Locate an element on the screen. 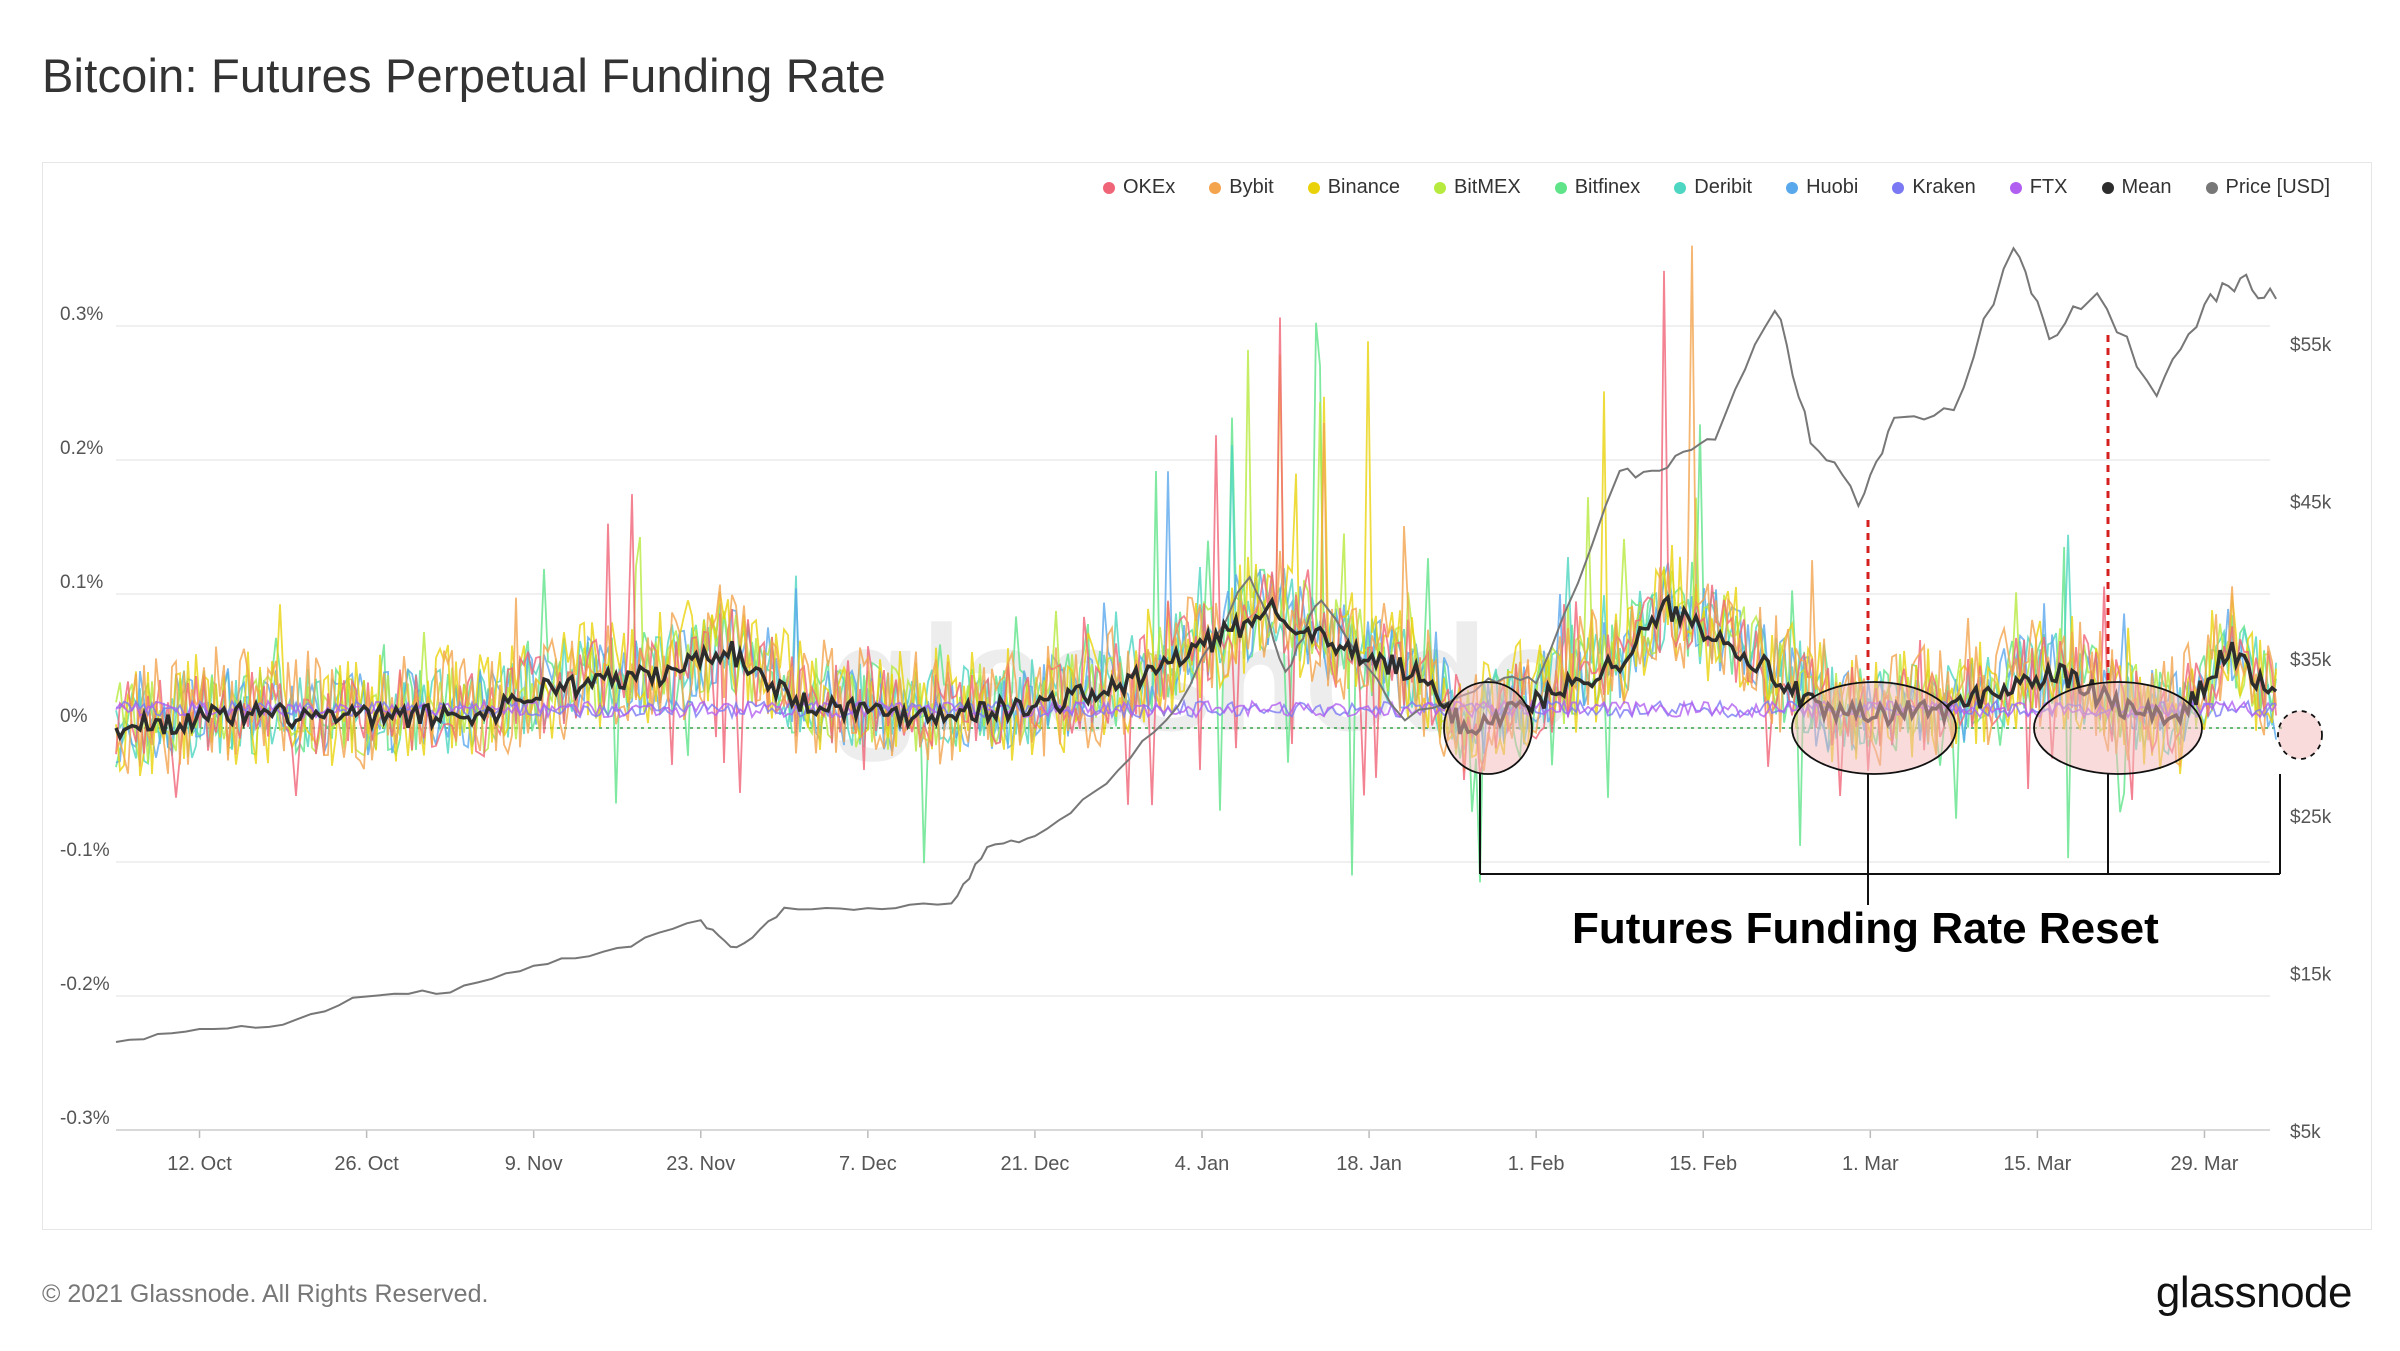 Image resolution: width=2400 pixels, height=1351 pixels. x-tick-label: 1. Feb is located at coordinates (1536, 1164).